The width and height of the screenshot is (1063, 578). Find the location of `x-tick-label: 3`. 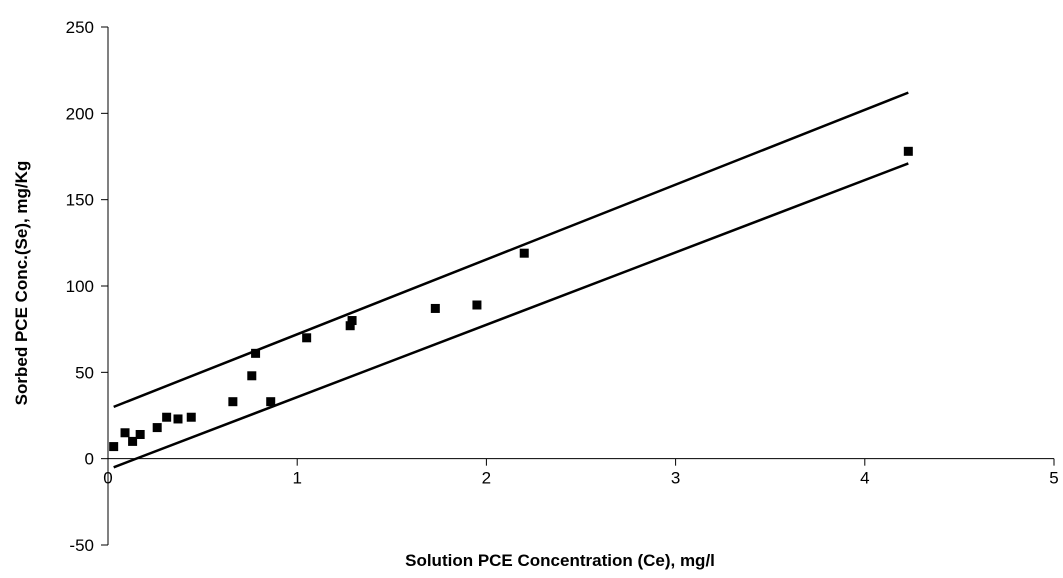

x-tick-label: 3 is located at coordinates (675, 478).